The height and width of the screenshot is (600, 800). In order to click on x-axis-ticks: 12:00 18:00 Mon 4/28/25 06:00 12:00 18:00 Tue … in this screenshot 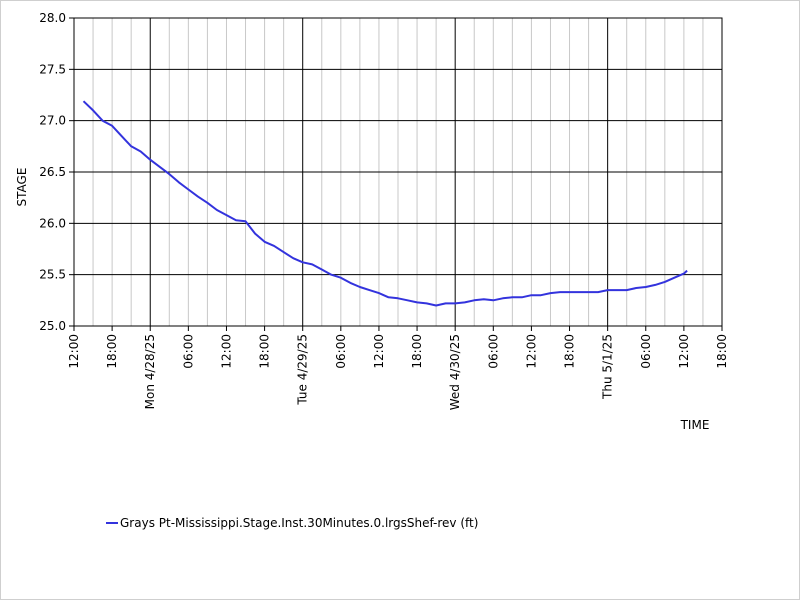, I will do `click(398, 368)`.